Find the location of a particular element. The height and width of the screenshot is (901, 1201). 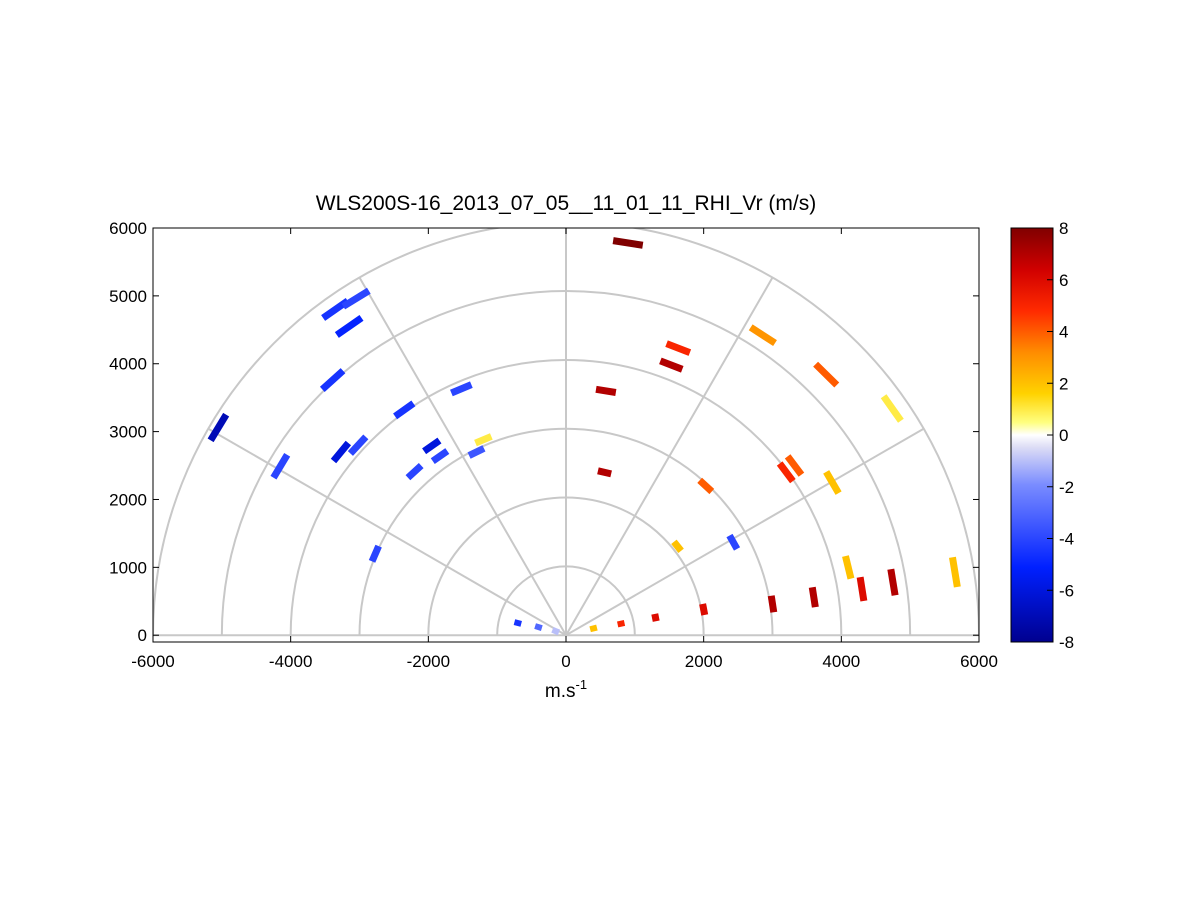

y-tick-label: 1000 is located at coordinates (128, 567).